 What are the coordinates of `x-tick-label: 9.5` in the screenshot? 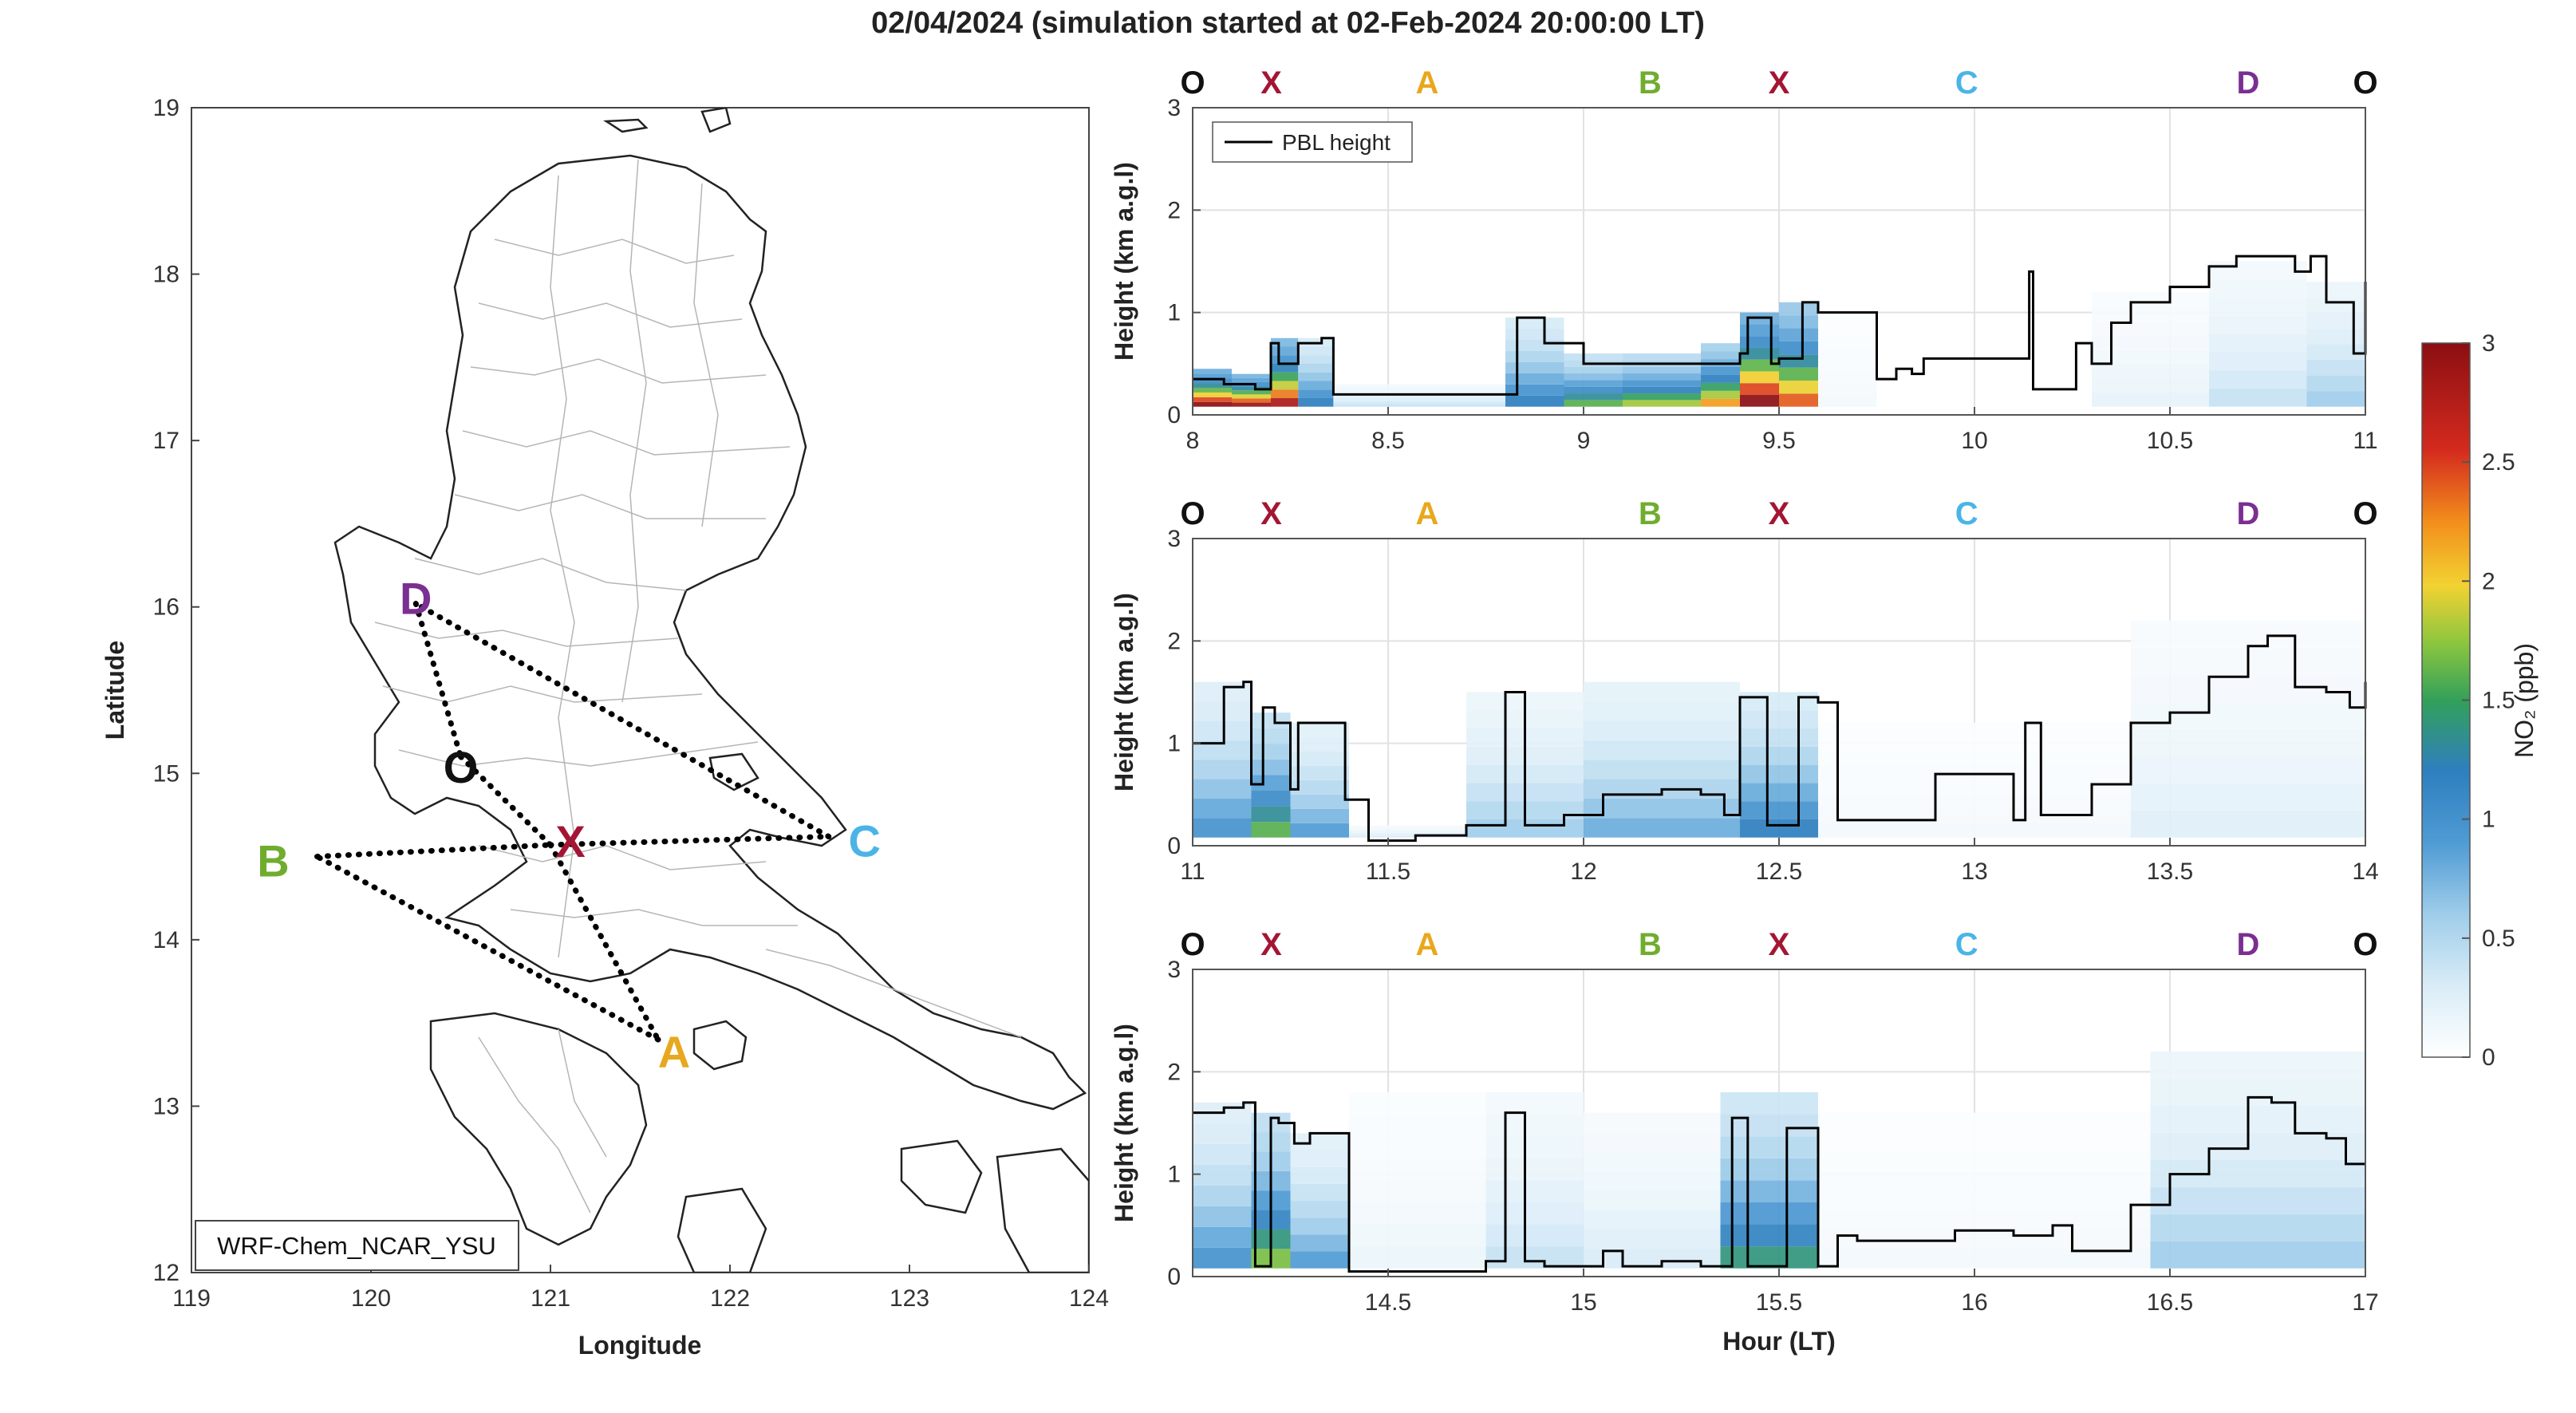 It's located at (1779, 441).